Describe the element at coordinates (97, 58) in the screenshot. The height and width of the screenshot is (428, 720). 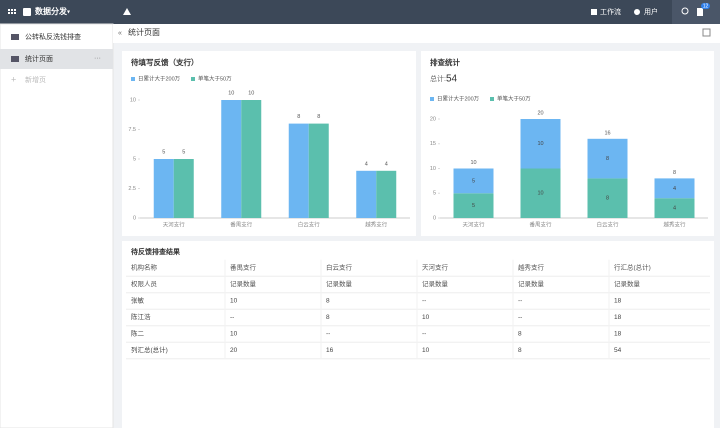
I see `more-icon: ···` at that location.